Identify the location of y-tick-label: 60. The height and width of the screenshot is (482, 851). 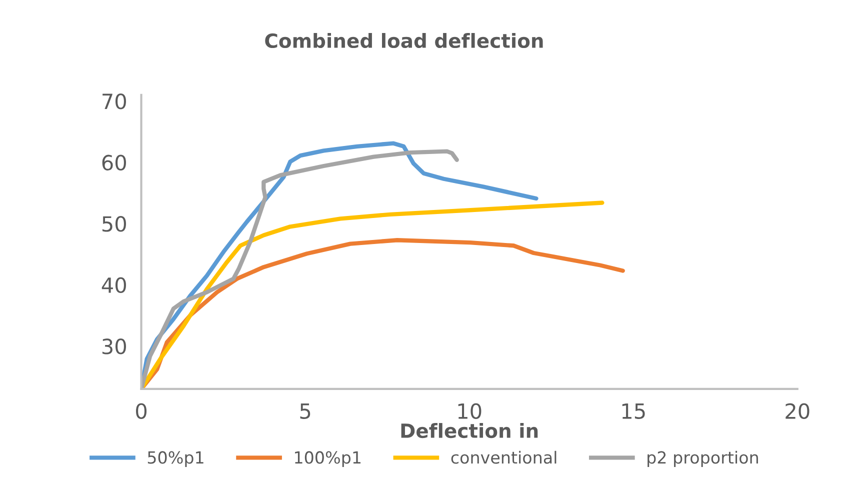
(114, 162).